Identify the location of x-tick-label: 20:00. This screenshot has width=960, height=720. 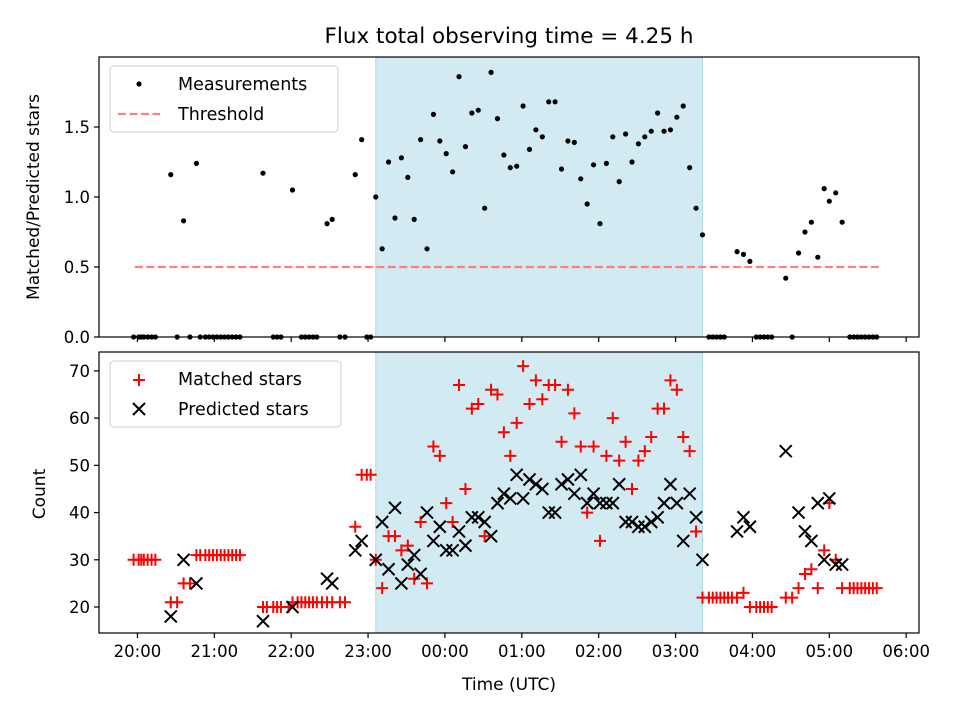
(138, 651).